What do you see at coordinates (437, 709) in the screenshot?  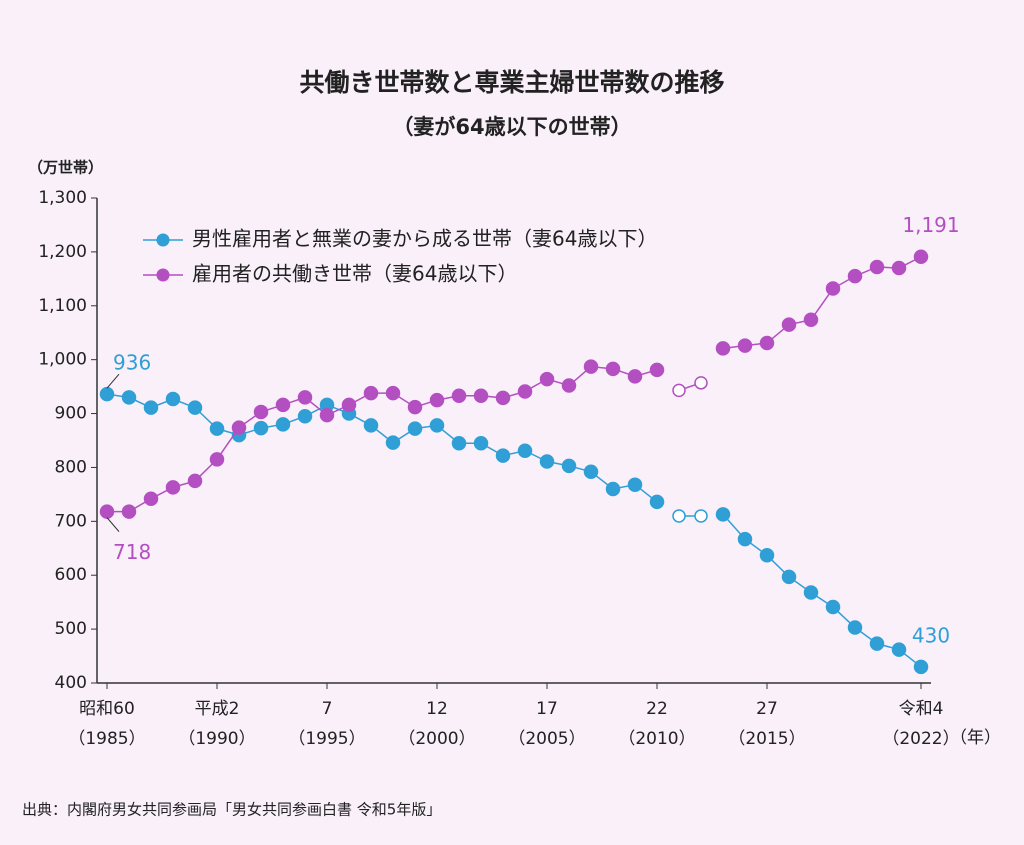 I see `x-tick-label: 12` at bounding box center [437, 709].